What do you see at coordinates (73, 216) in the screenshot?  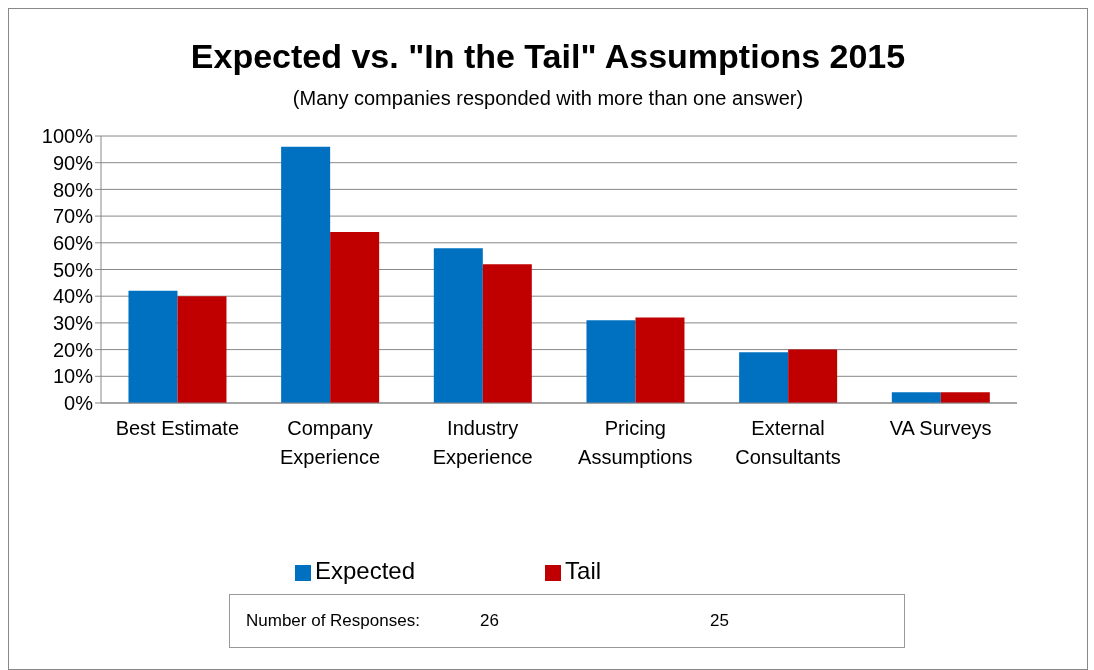 I see `y-tick-label: 70%` at bounding box center [73, 216].